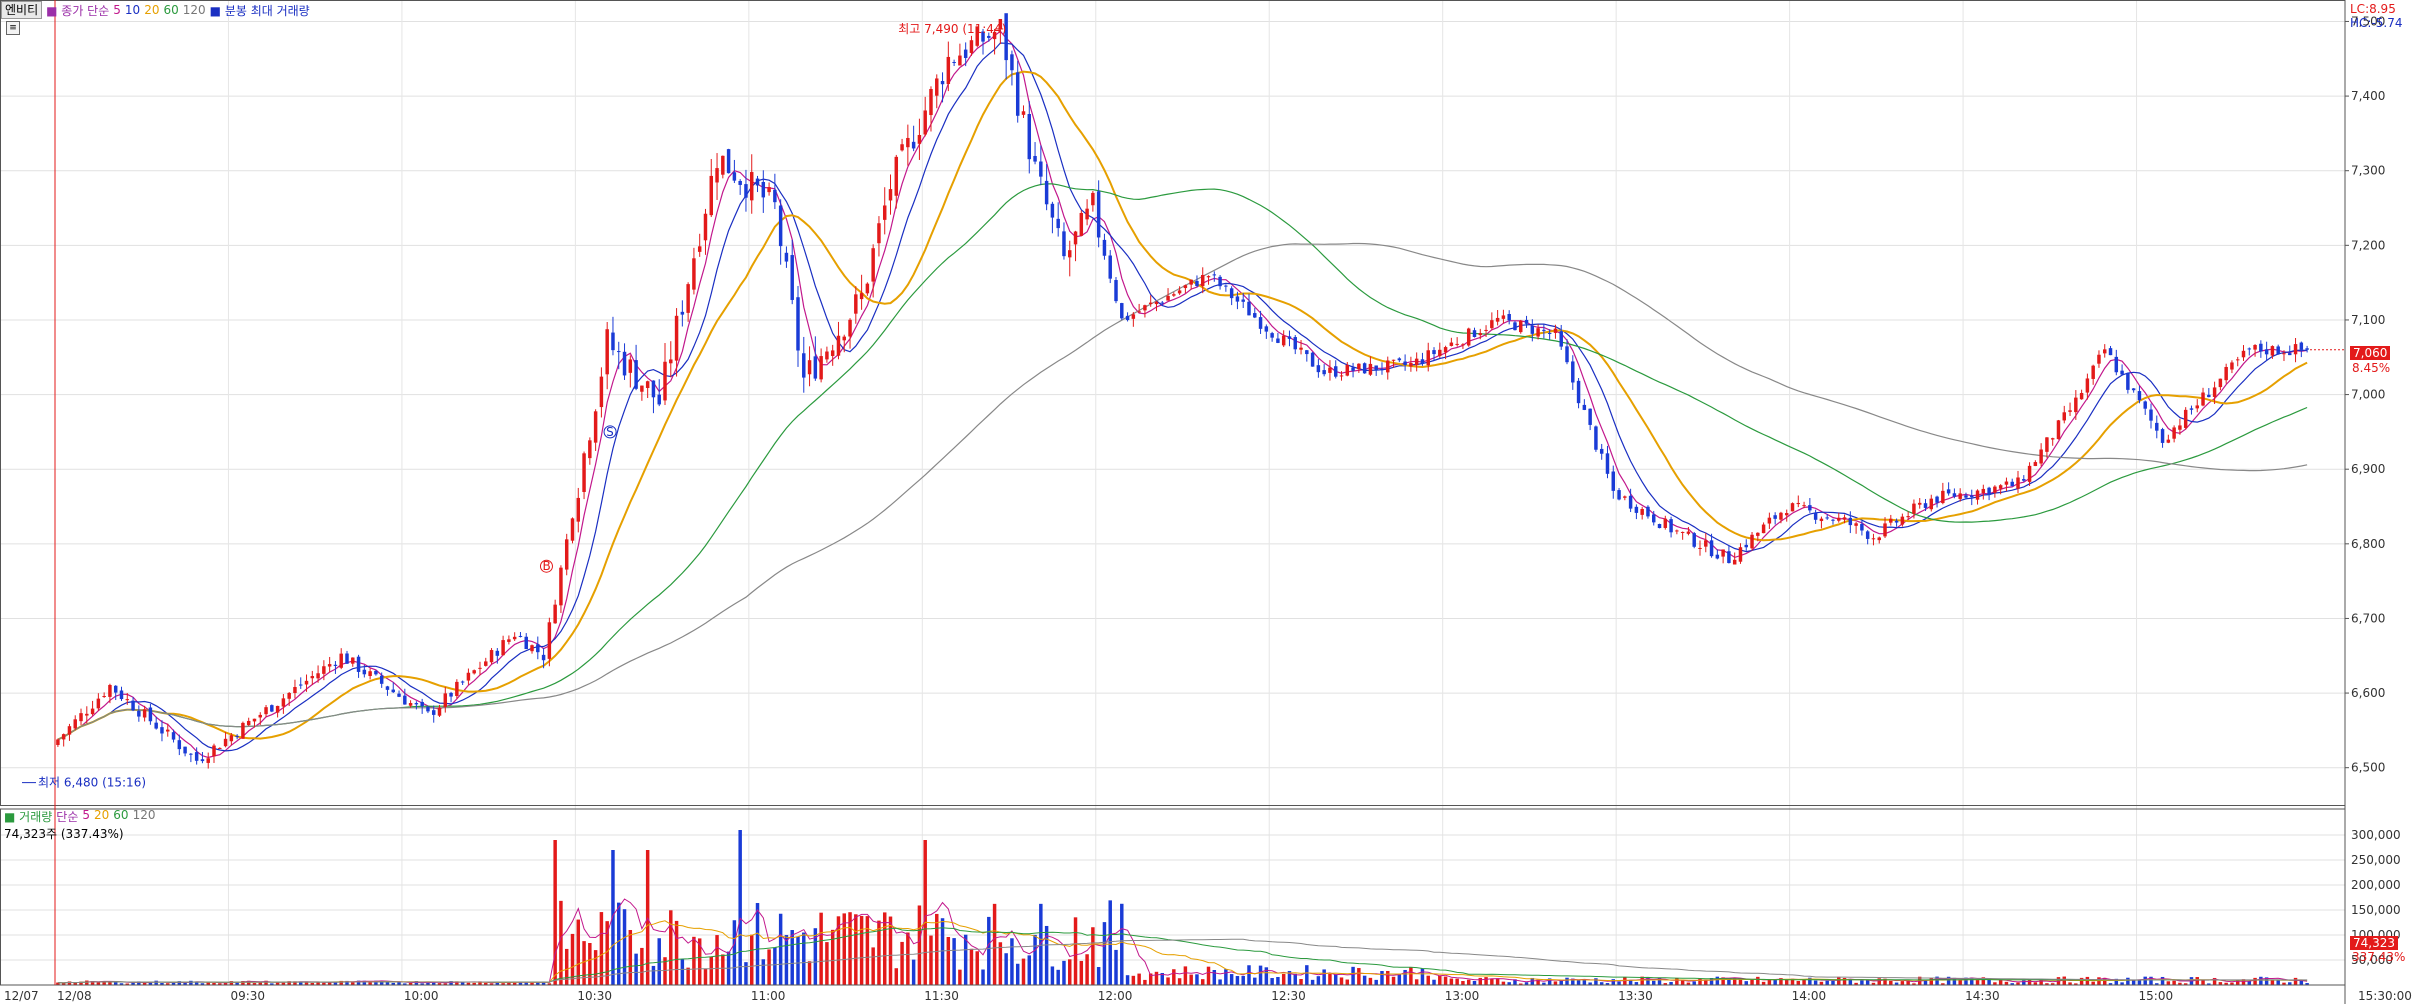  I want to click on vol-ma-period-120: 120, so click(144, 815).